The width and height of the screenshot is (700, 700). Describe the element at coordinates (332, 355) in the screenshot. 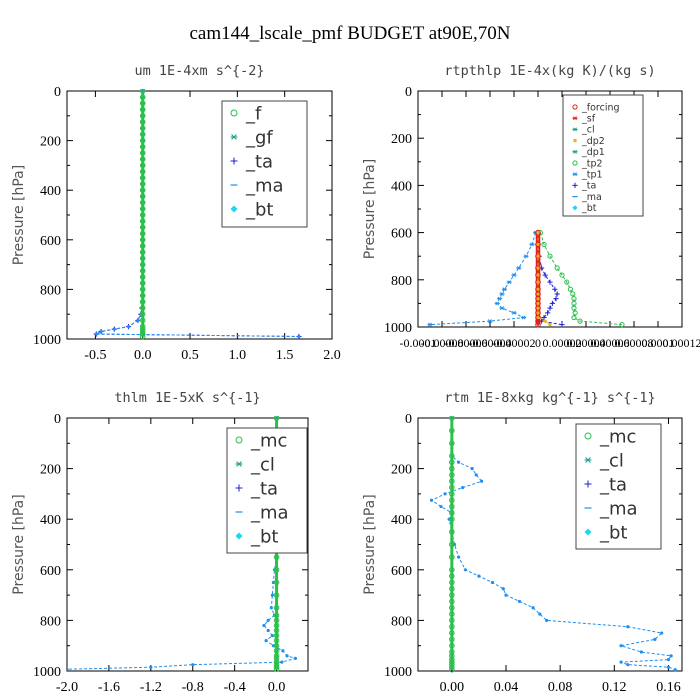

I see `x-tick-label: 2.0` at that location.